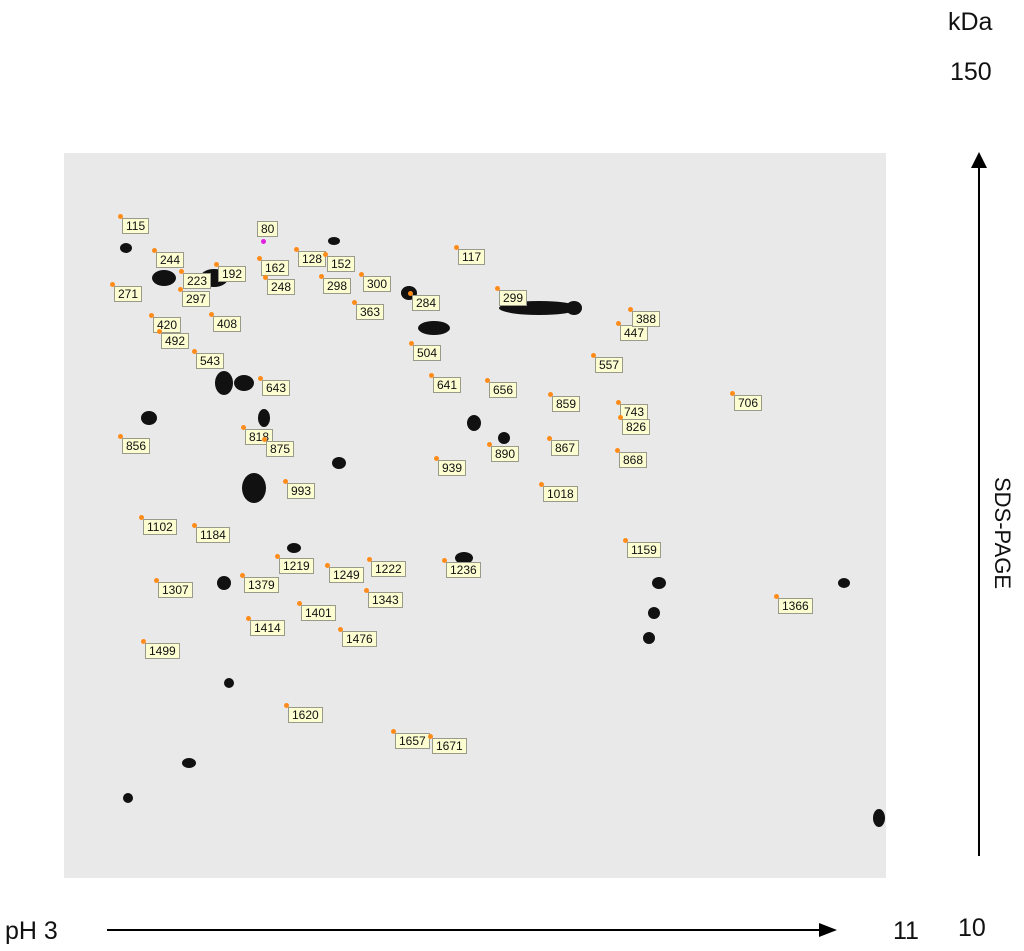  What do you see at coordinates (128, 294) in the screenshot?
I see `spot-label: 271` at bounding box center [128, 294].